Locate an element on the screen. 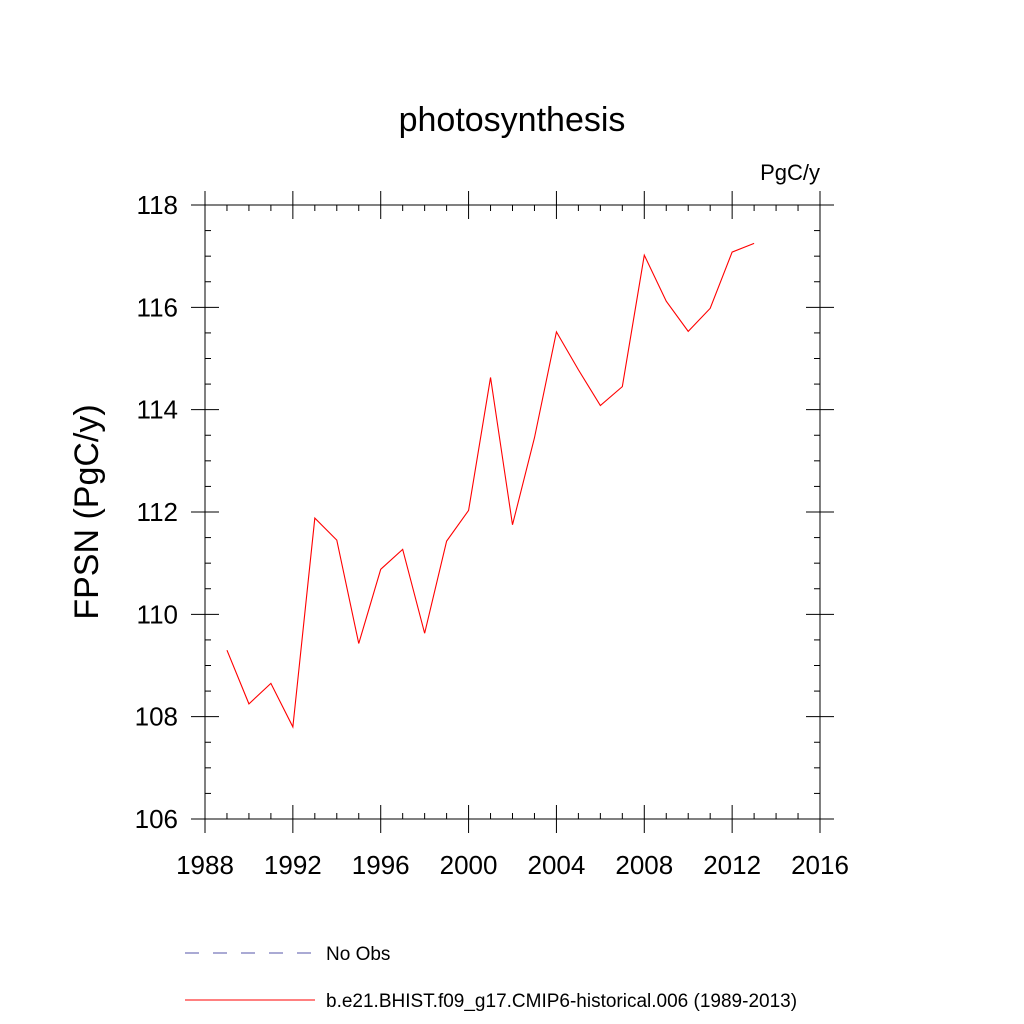 The image size is (1024, 1024). y-tick-label: 108 is located at coordinates (156, 717).